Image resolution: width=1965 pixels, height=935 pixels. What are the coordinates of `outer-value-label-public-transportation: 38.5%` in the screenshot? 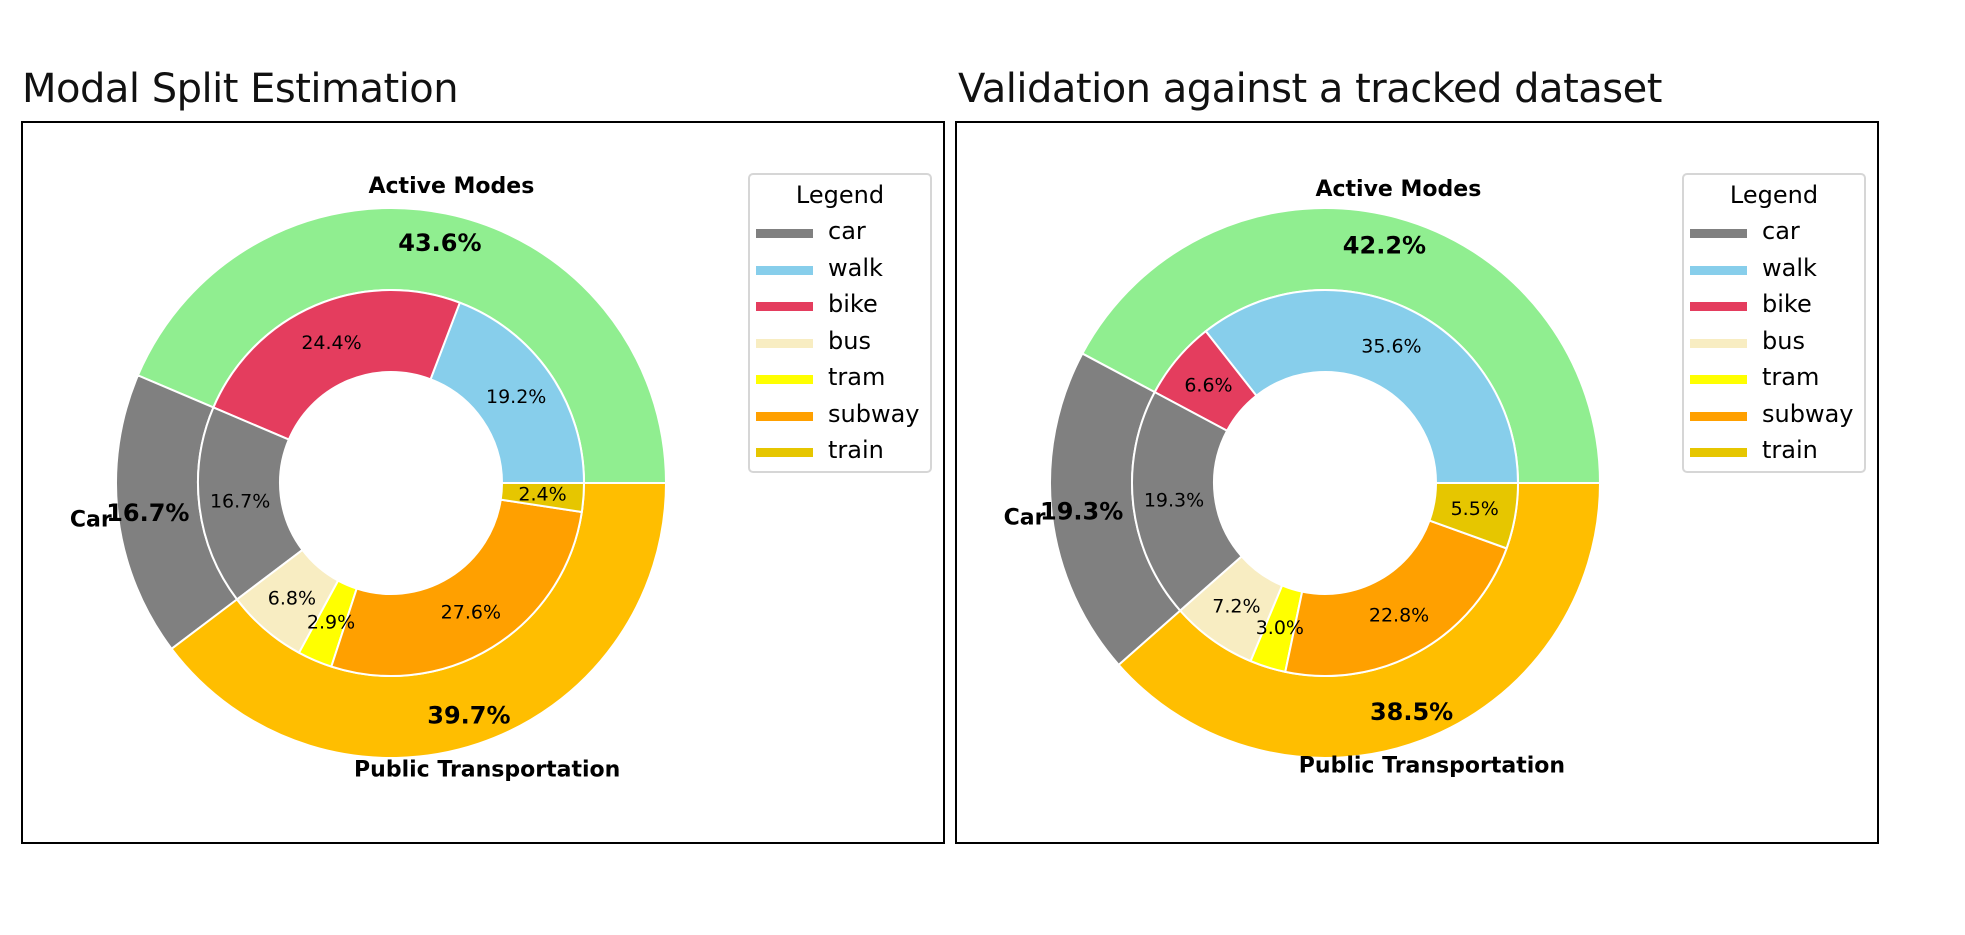 It's located at (1411, 712).